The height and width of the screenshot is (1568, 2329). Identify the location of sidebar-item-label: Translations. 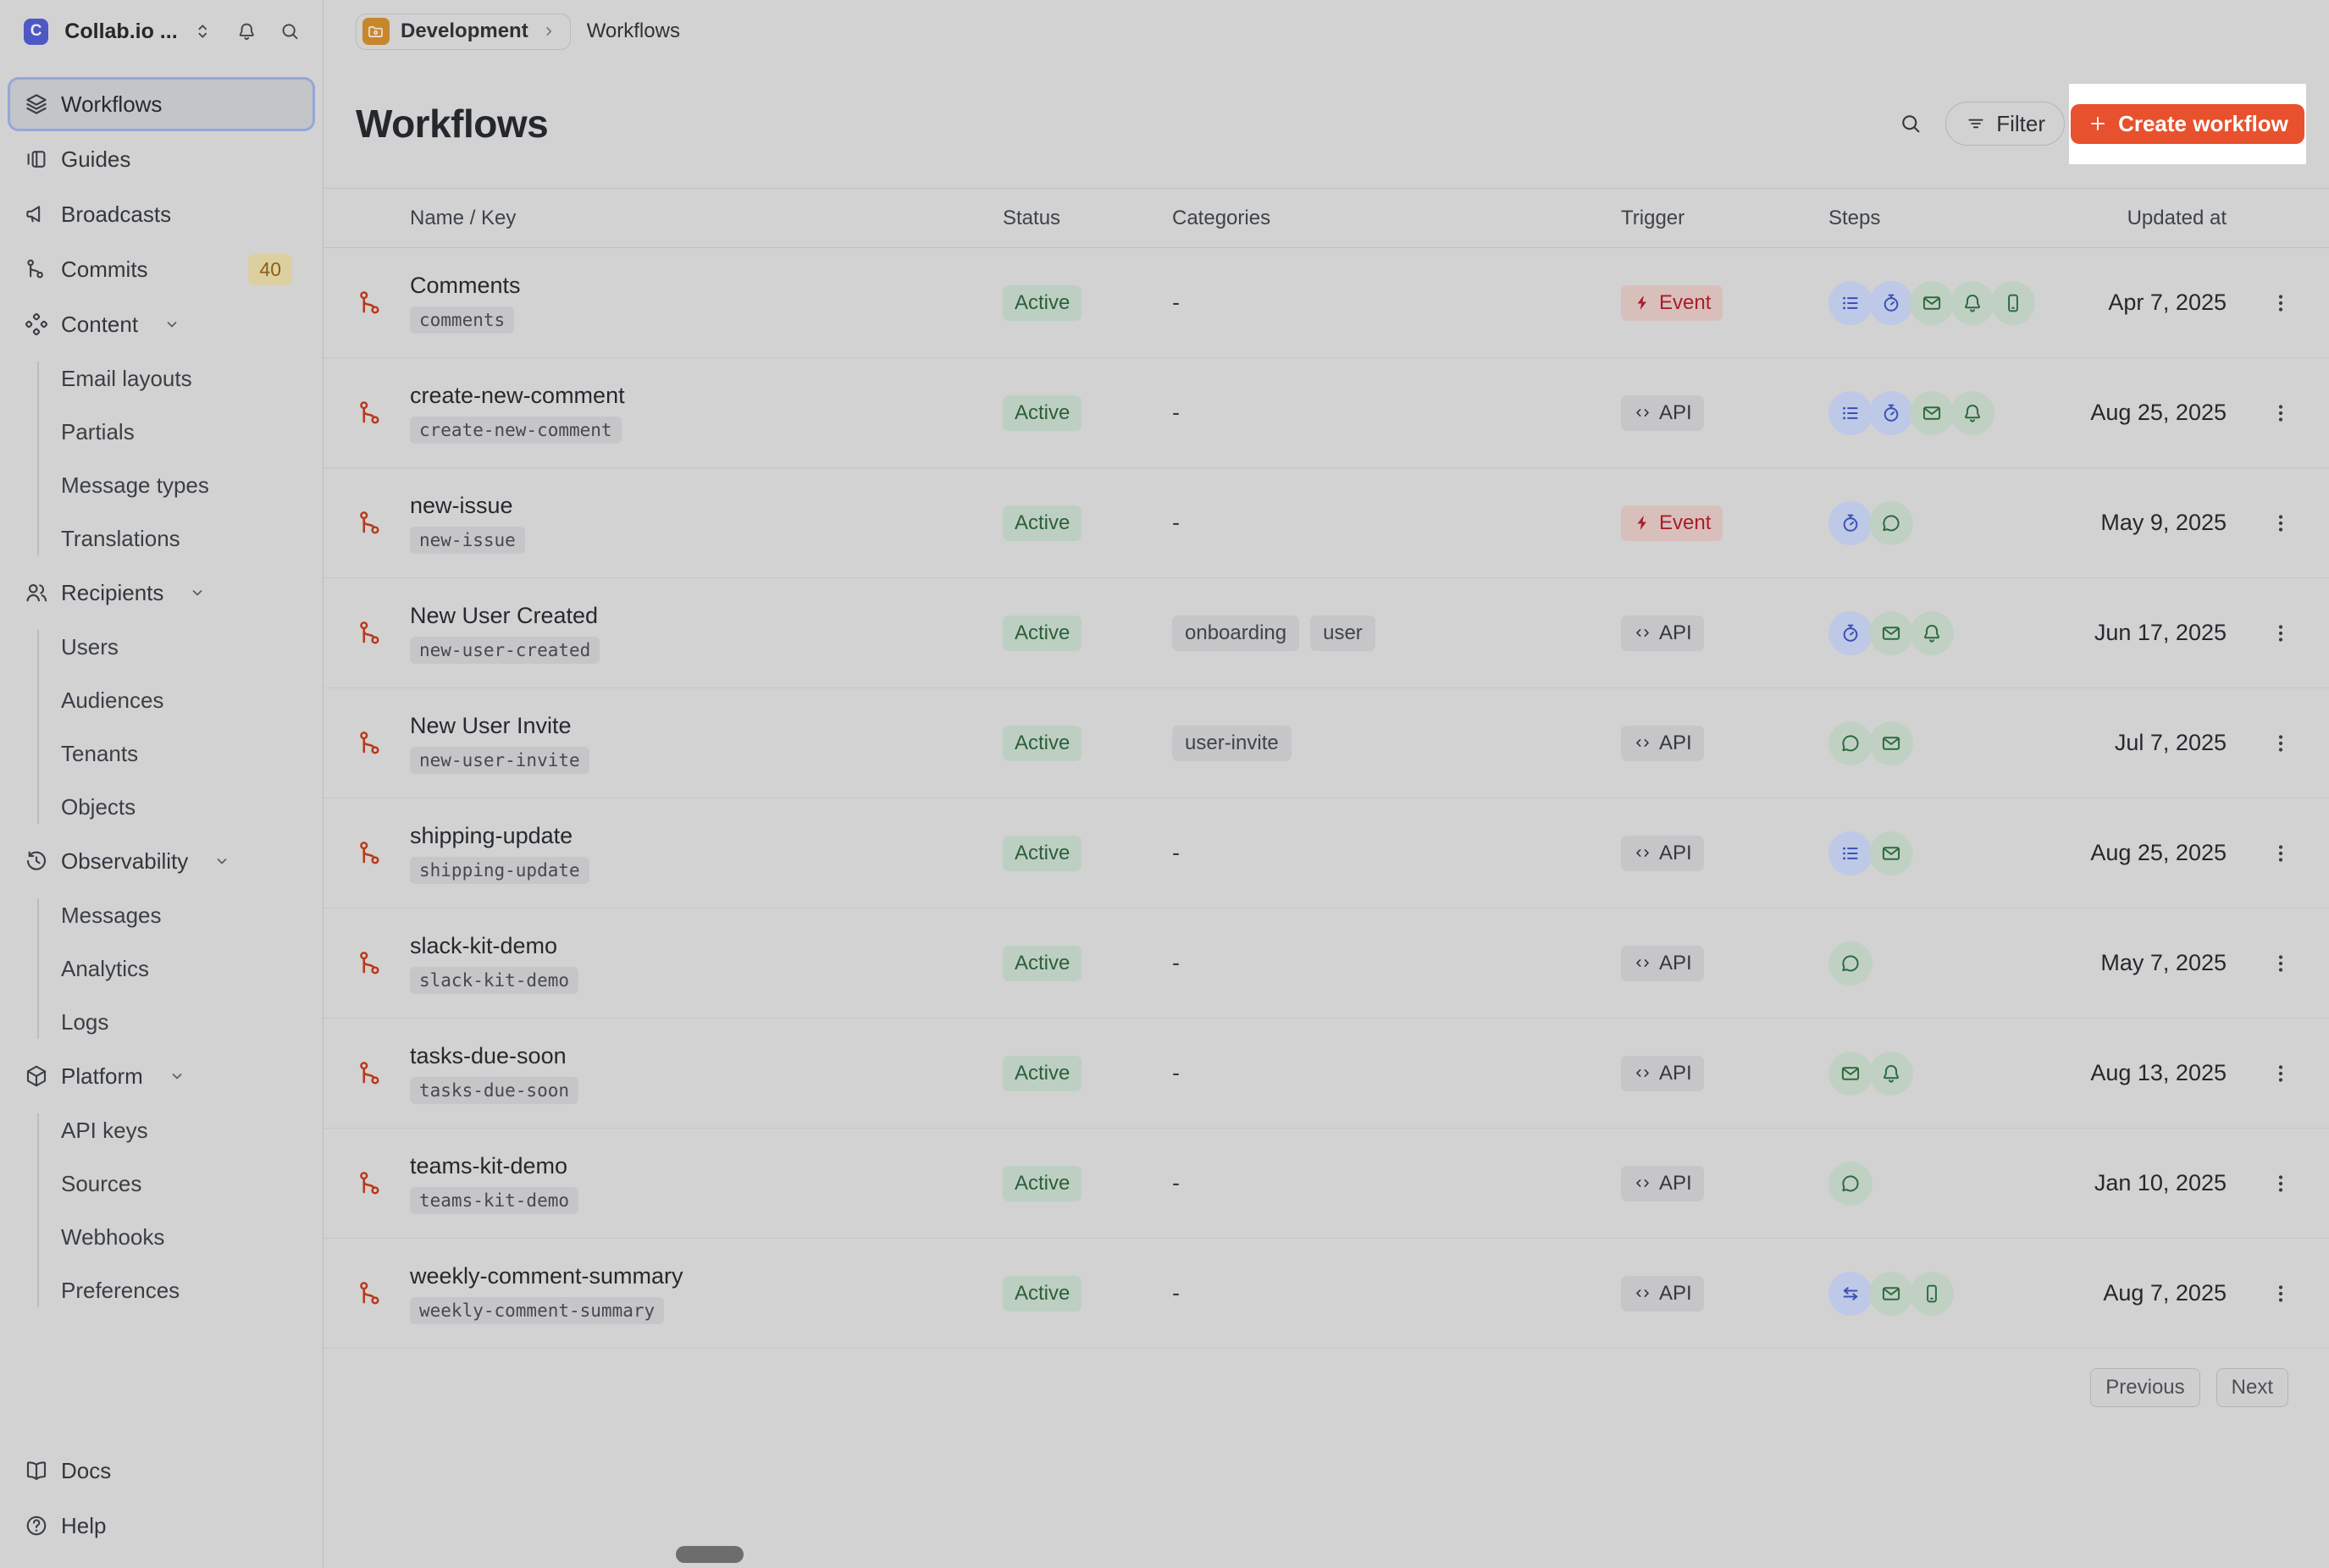
(120, 538).